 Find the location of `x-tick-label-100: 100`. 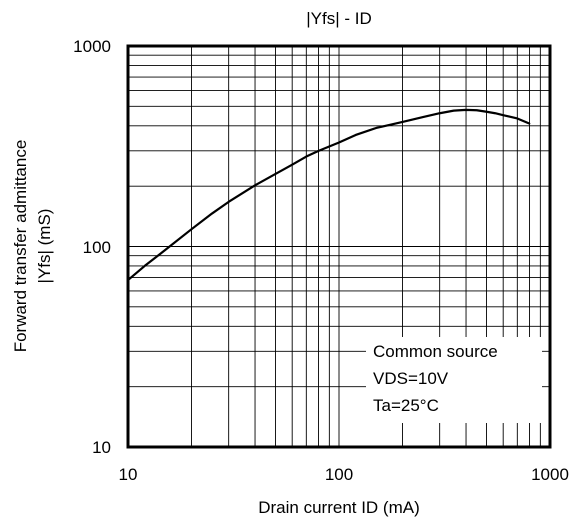

x-tick-label-100: 100 is located at coordinates (339, 474).